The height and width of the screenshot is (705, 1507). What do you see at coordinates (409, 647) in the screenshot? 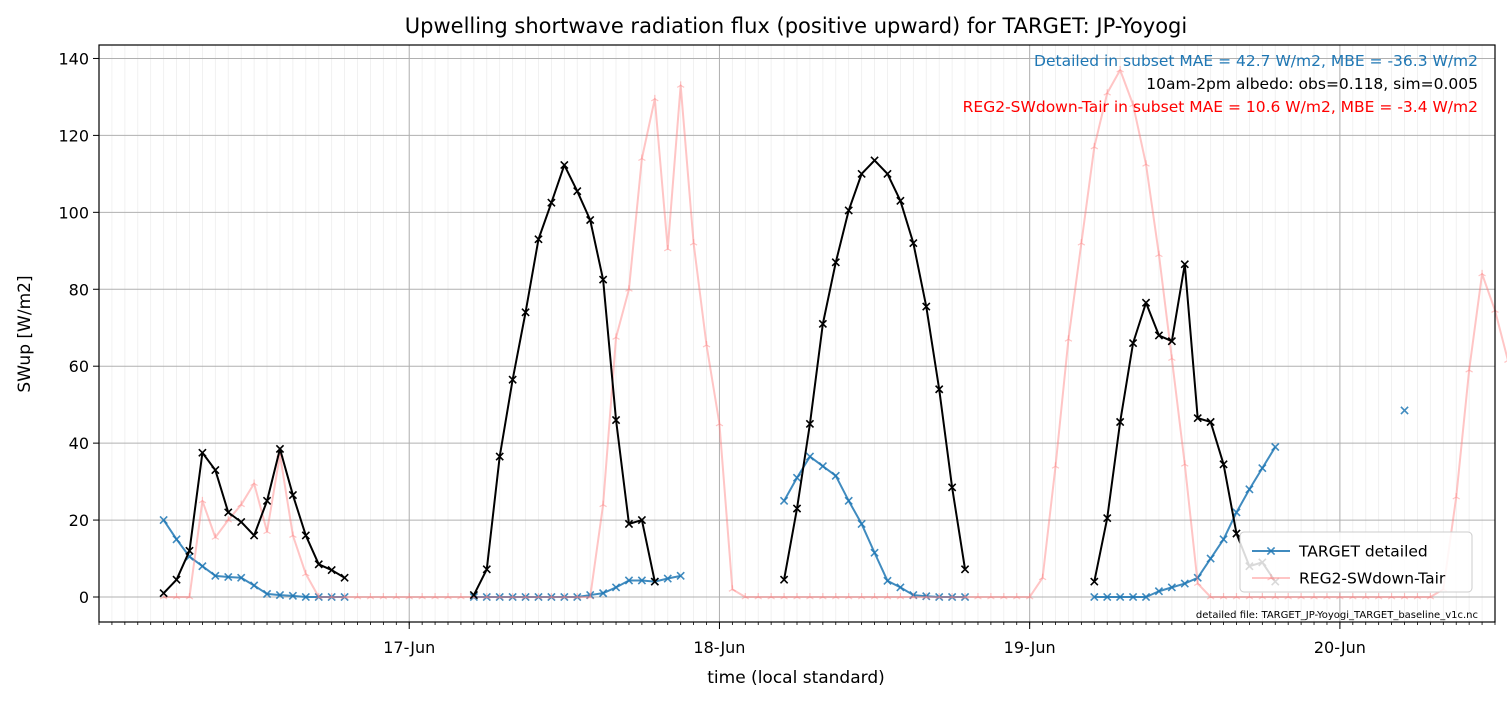
I see `x-tick-label: 17-Jun` at bounding box center [409, 647].